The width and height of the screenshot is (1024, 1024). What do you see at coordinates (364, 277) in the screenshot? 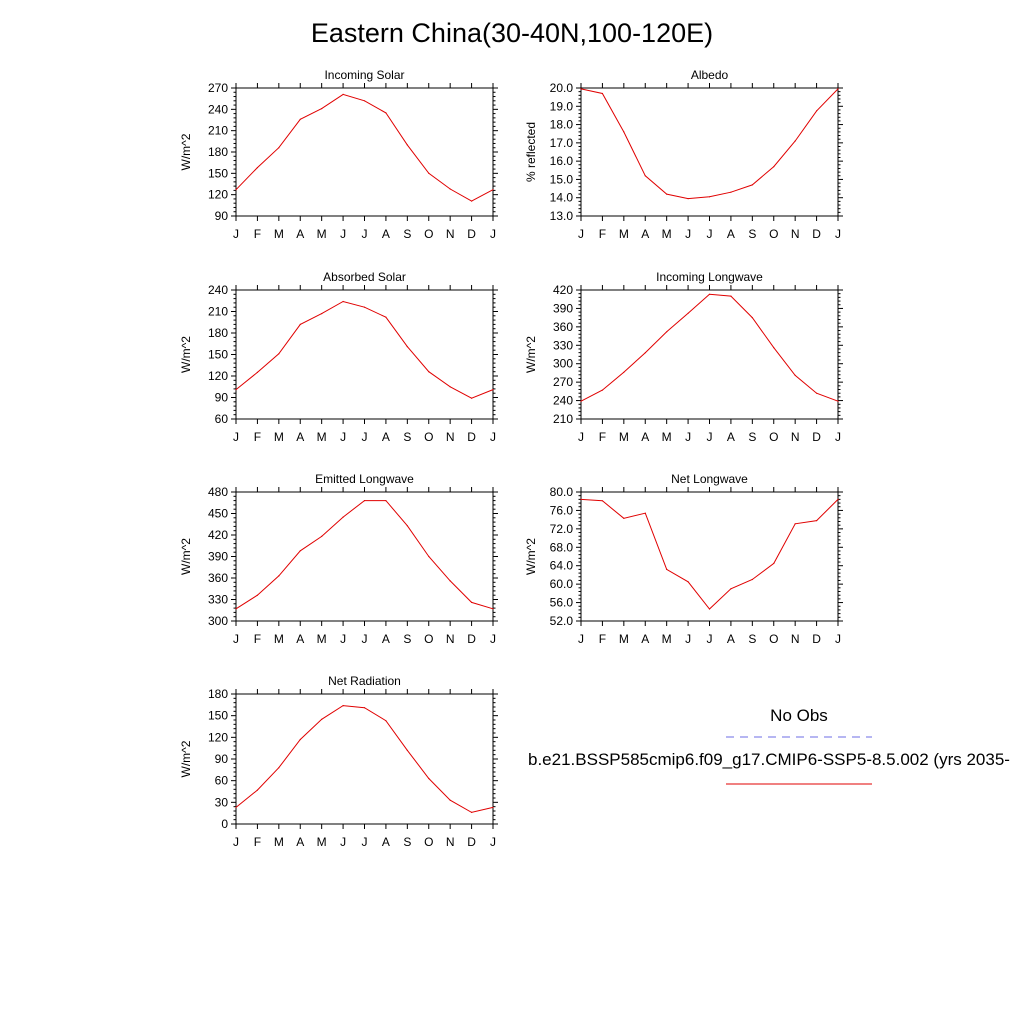
I see `panel-title: Absorbed Solar` at bounding box center [364, 277].